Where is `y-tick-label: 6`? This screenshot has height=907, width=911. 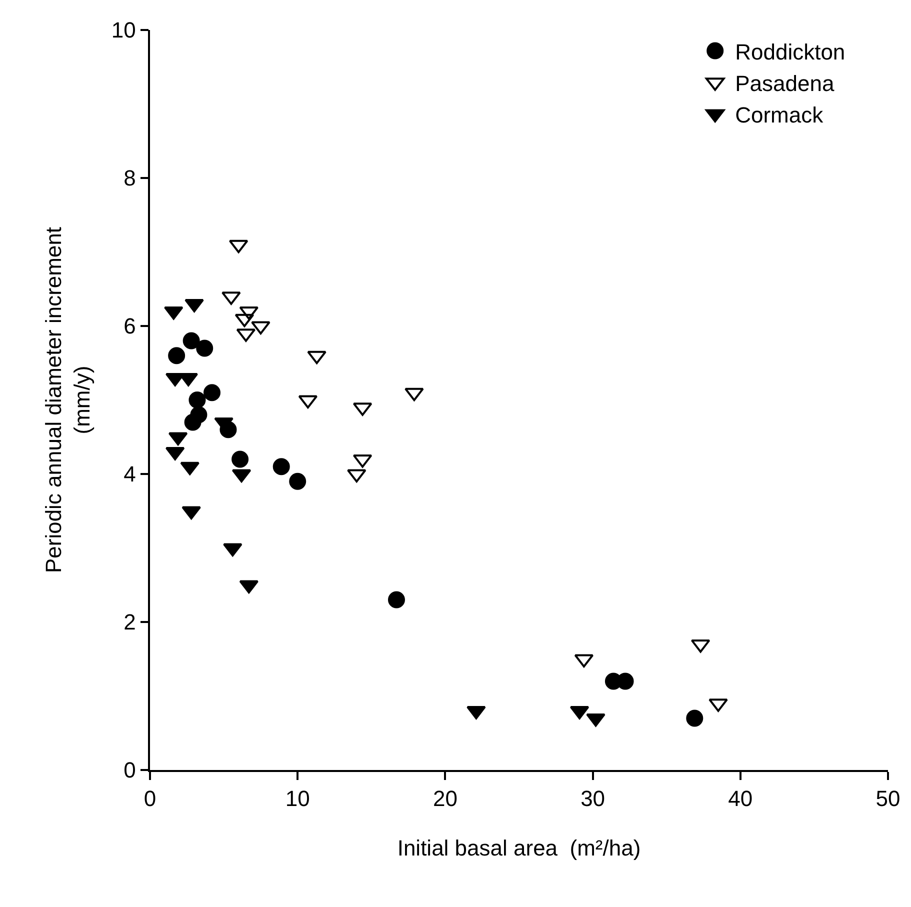 y-tick-label: 6 is located at coordinates (130, 326).